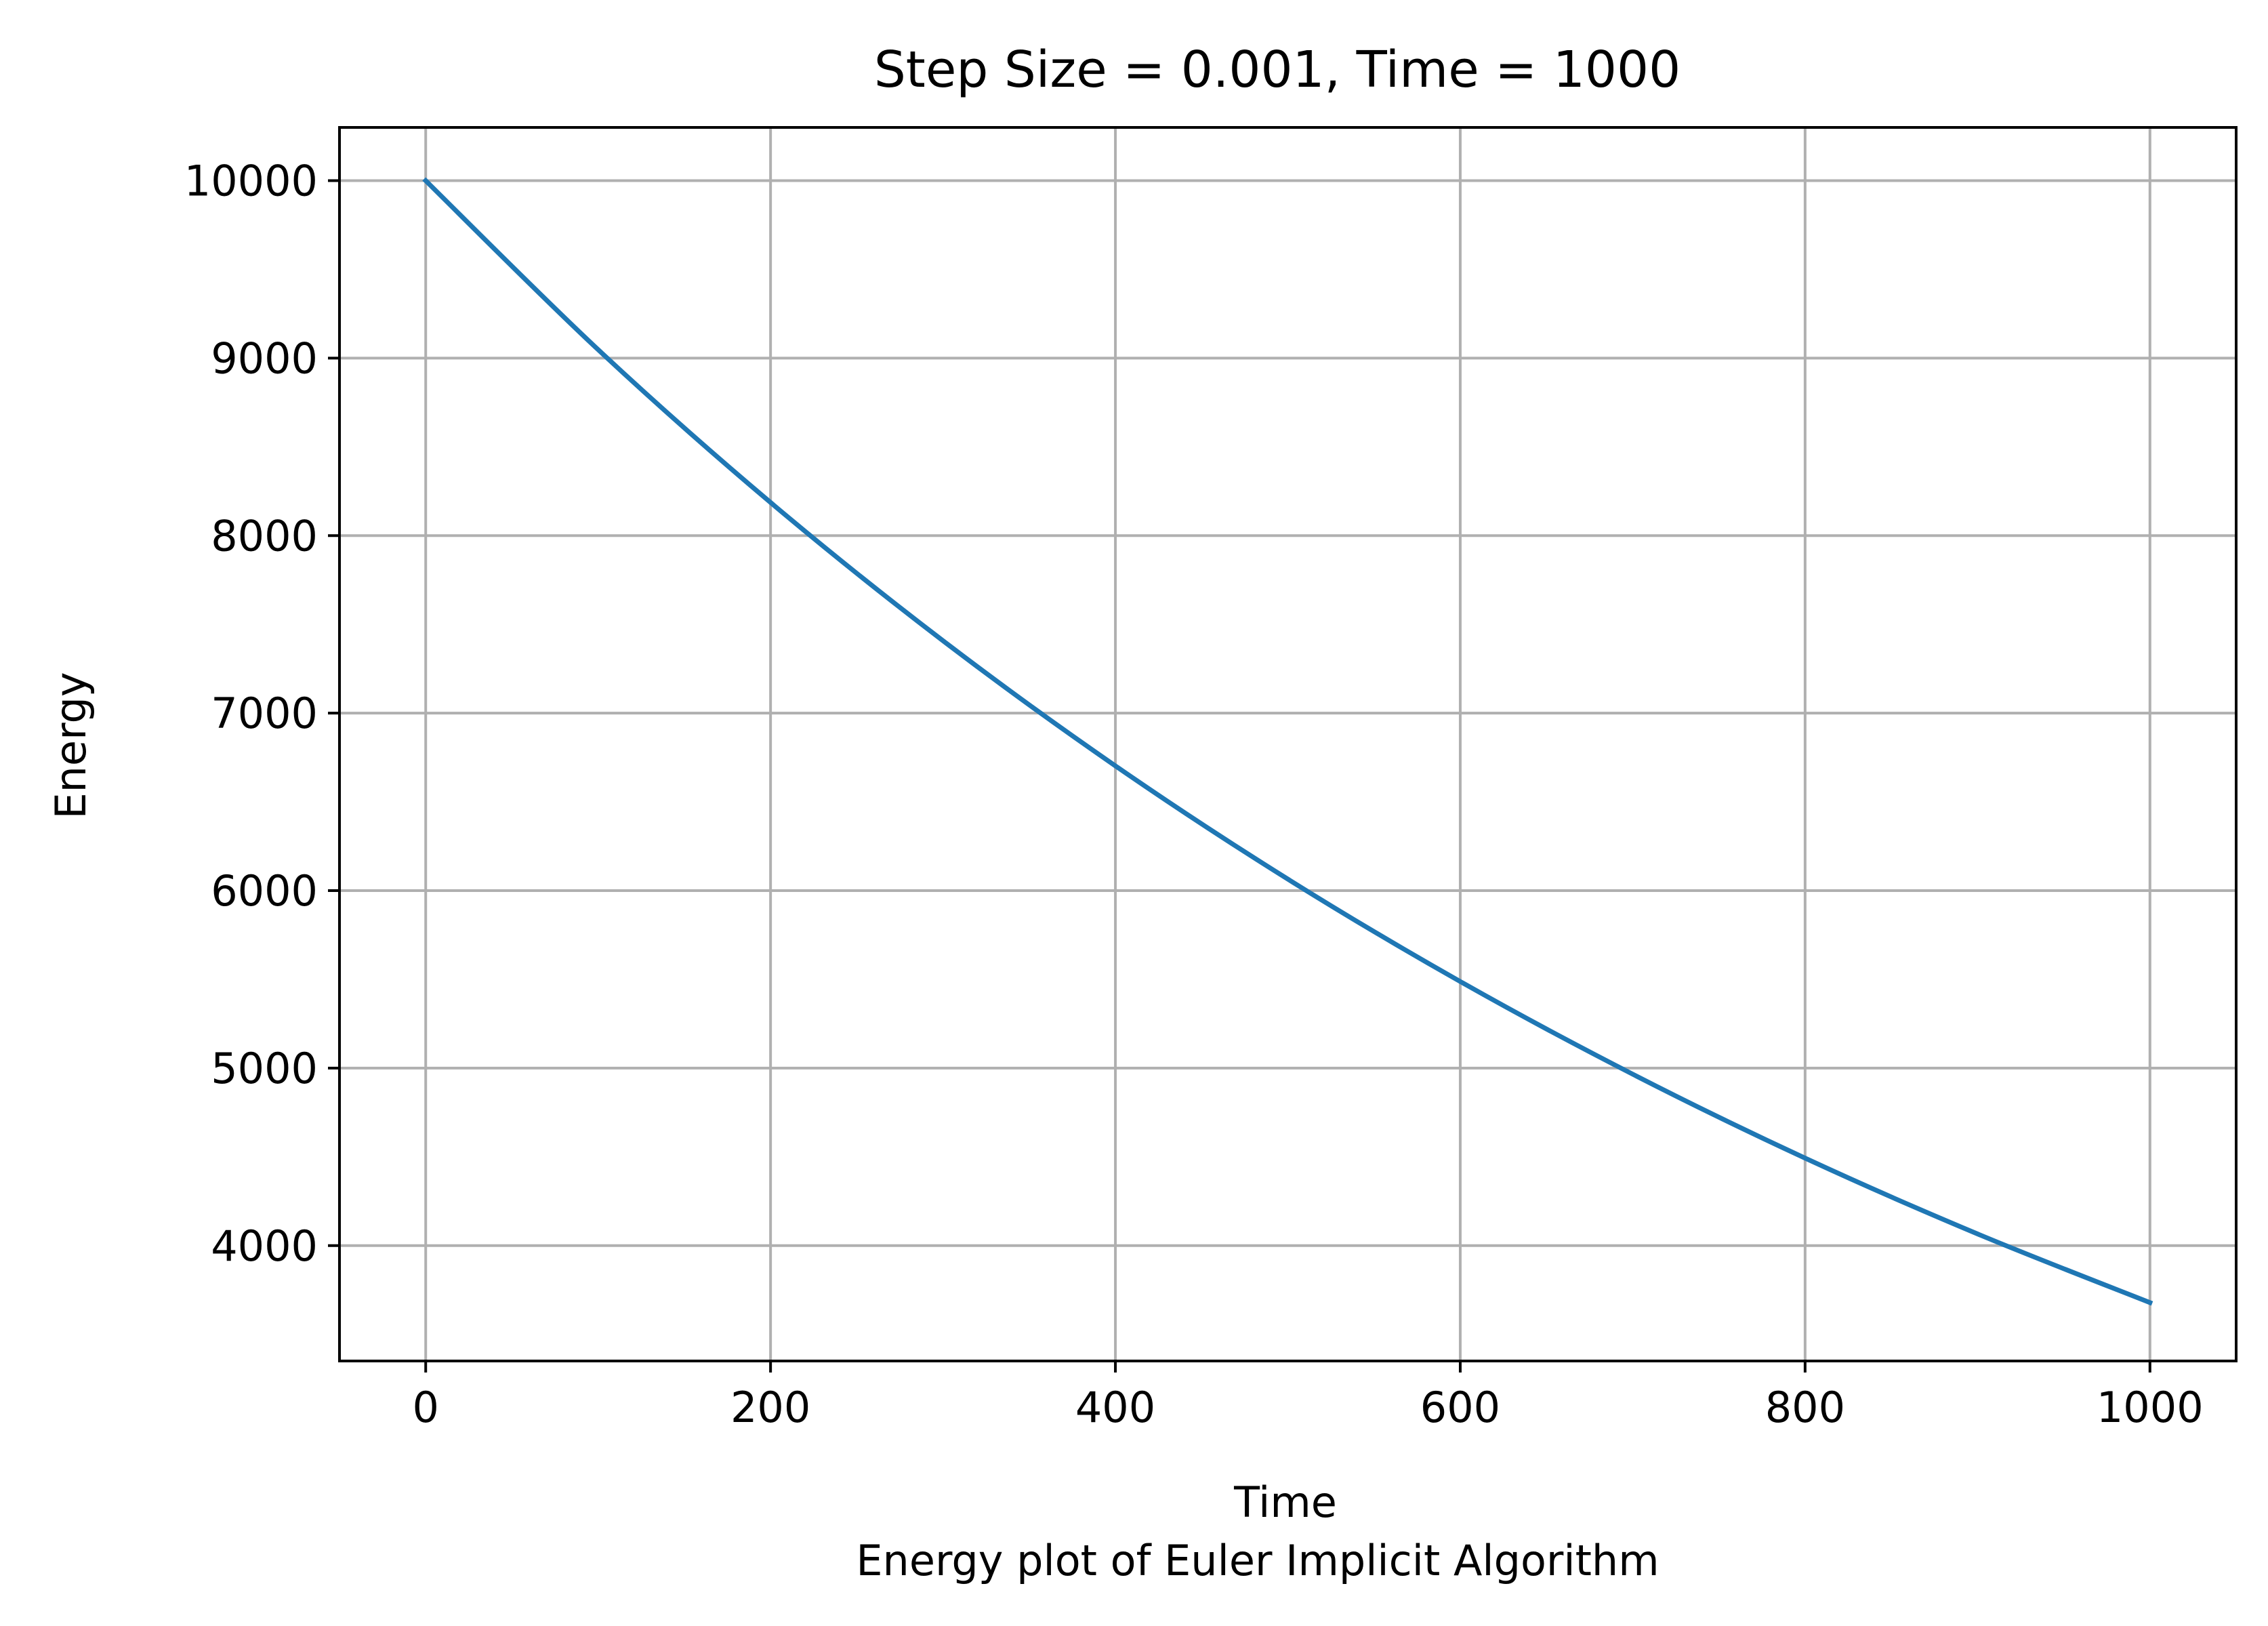 The image size is (2268, 1626). I want to click on chart-title: Step Size = 0.001, Time = 1000, so click(1278, 70).